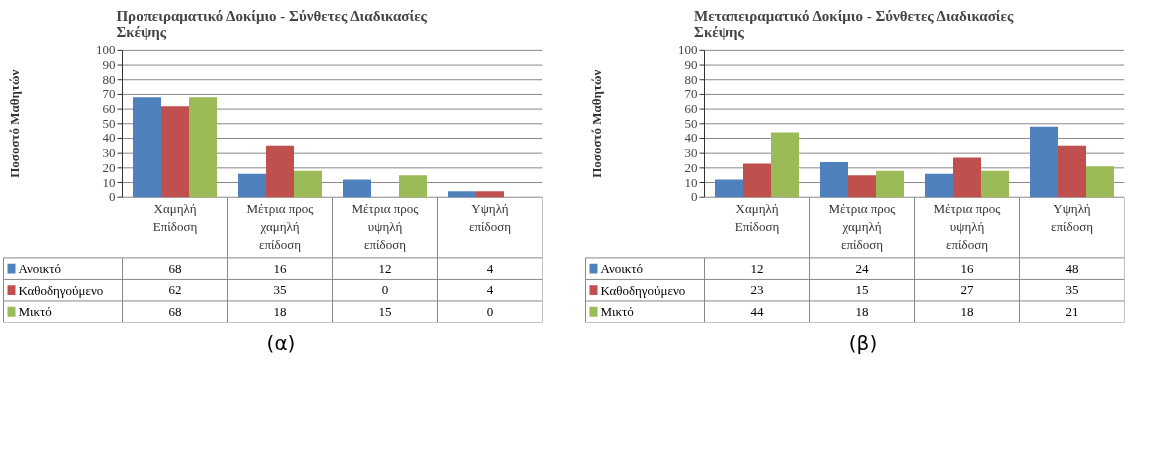  What do you see at coordinates (967, 290) in the screenshot?
I see `data-label: 27` at bounding box center [967, 290].